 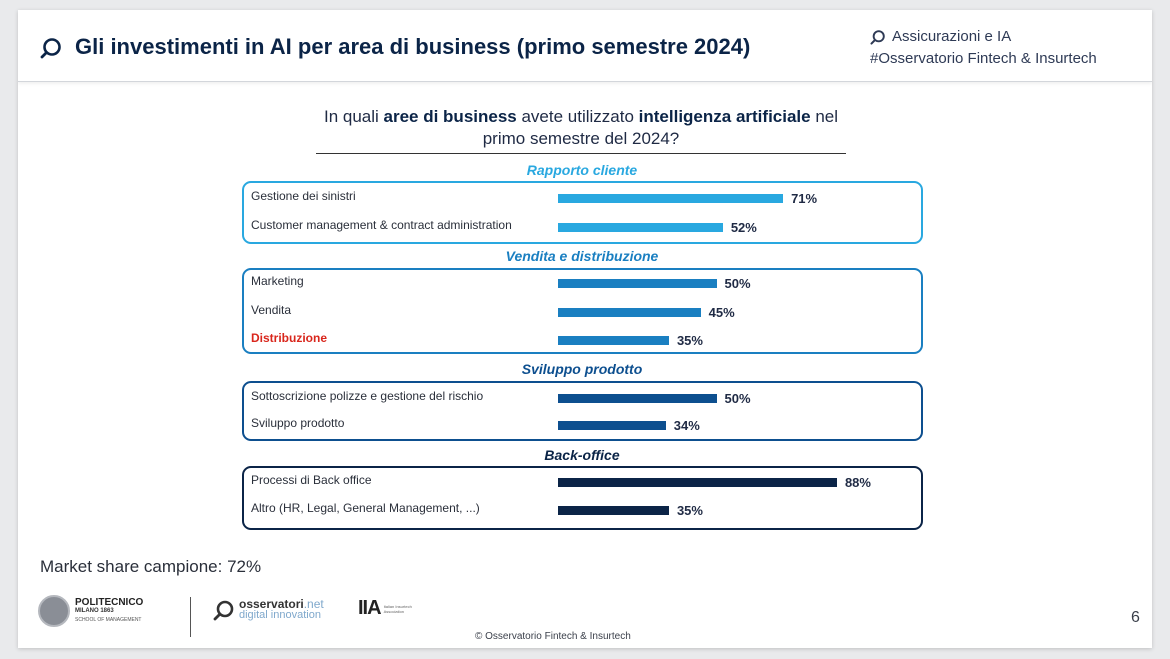 I want to click on iia-mark: IIA, so click(x=370, y=608).